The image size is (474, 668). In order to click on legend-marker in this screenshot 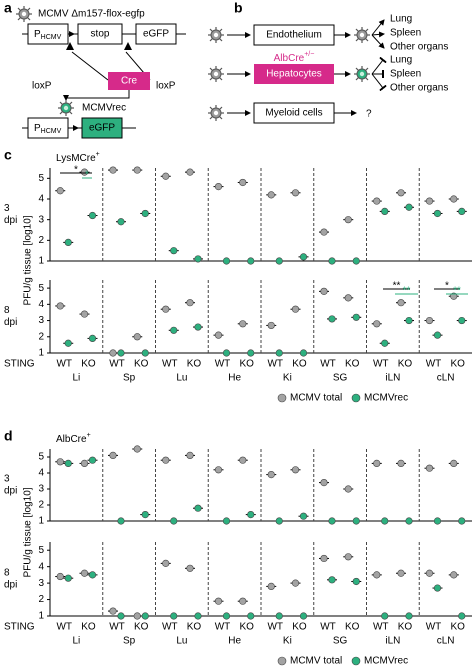, I will do `click(282, 661)`.